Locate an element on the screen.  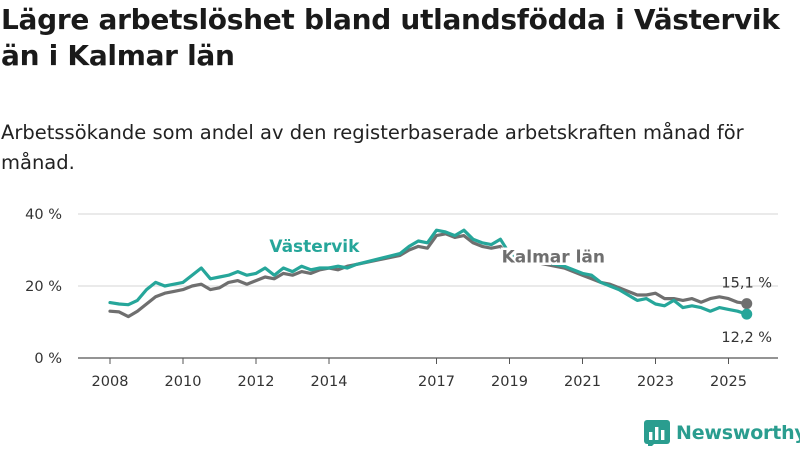
brand-name: Newsworthy is located at coordinates (738, 433).